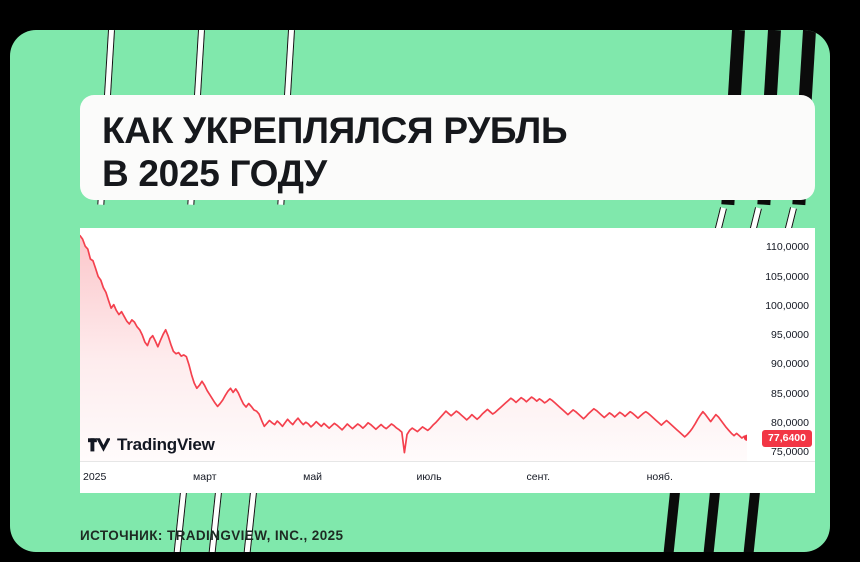 The width and height of the screenshot is (860, 562). I want to click on price-axis-tick: 75,0000, so click(790, 452).